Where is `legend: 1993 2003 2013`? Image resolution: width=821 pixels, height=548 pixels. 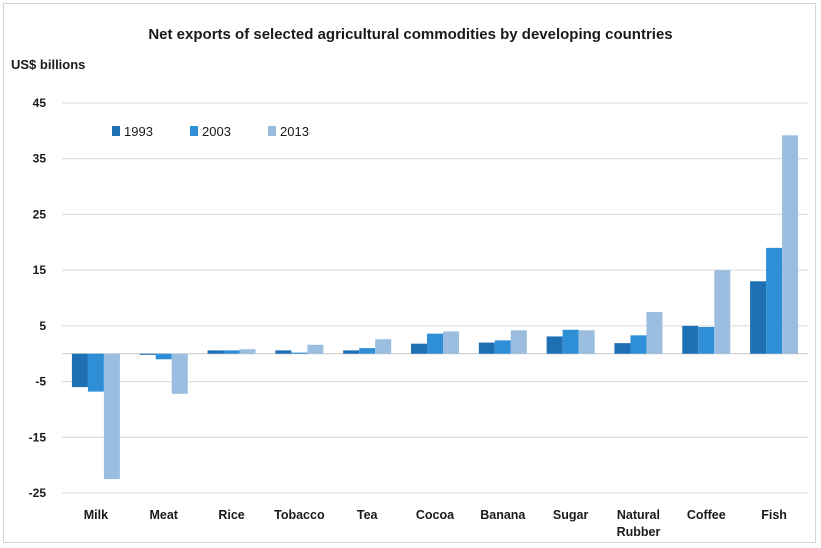
legend: 1993 2003 2013 is located at coordinates (210, 131).